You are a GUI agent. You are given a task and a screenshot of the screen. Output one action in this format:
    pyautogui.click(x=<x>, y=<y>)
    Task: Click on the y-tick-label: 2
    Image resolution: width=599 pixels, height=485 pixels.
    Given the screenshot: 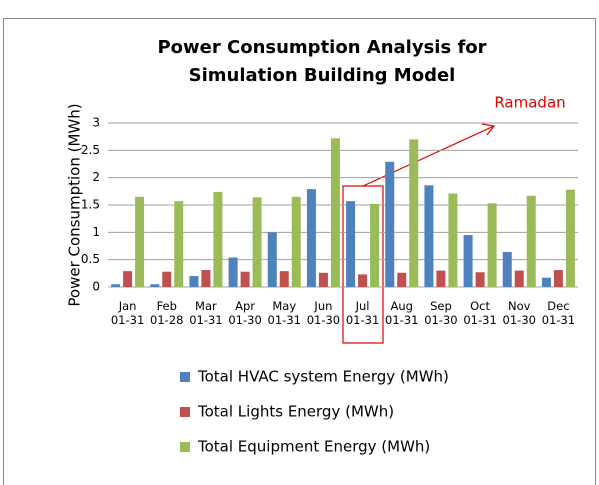 What is the action you would take?
    pyautogui.click(x=96, y=177)
    